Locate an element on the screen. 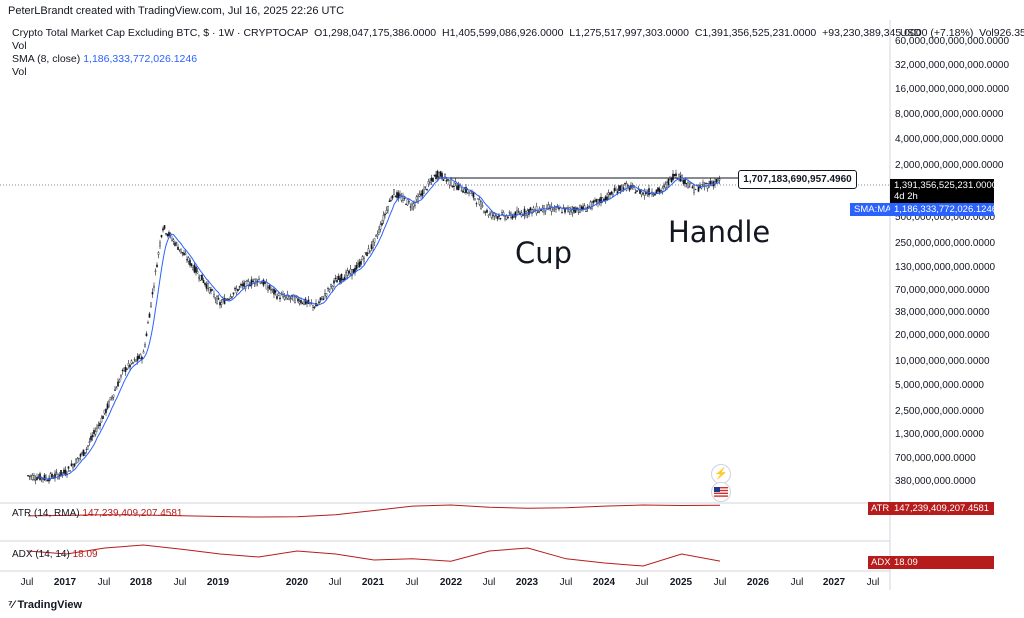 Image resolution: width=1024 pixels, height=618 pixels. vol-row-1: Vol is located at coordinates (19, 46).